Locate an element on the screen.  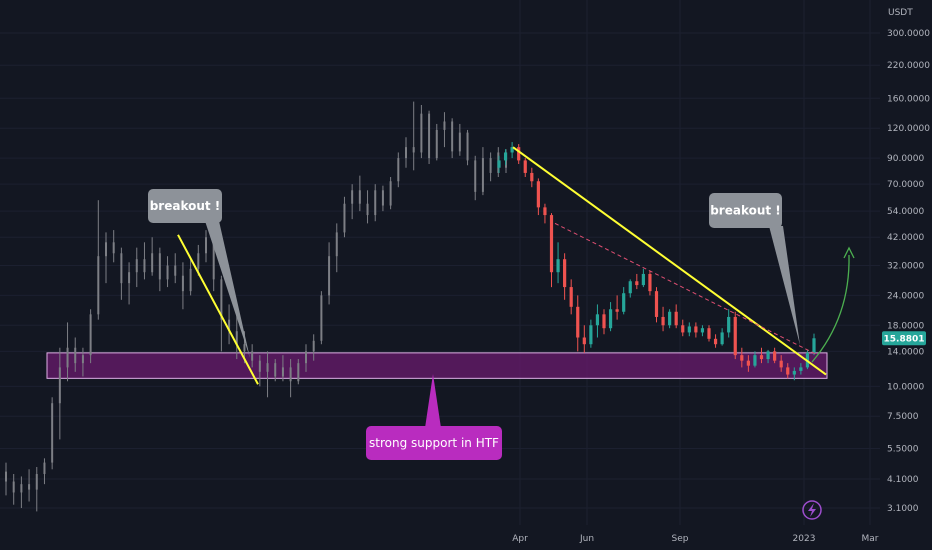
y-tick-label: 3.1000 is located at coordinates (903, 509).